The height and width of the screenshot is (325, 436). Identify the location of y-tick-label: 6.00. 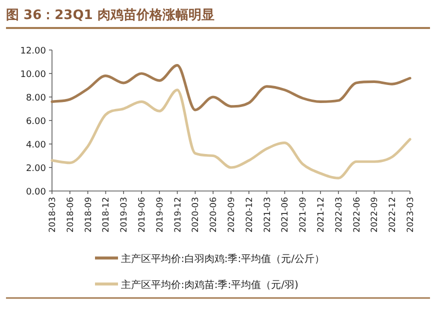
(36, 122).